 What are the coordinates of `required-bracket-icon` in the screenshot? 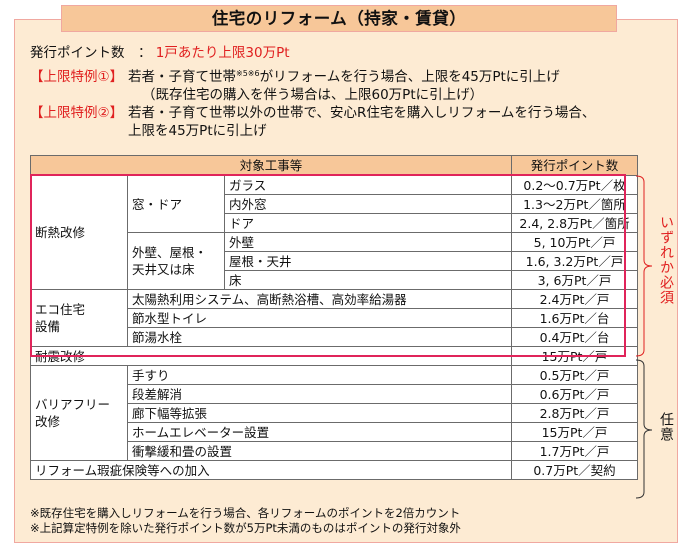 It's located at (644, 266).